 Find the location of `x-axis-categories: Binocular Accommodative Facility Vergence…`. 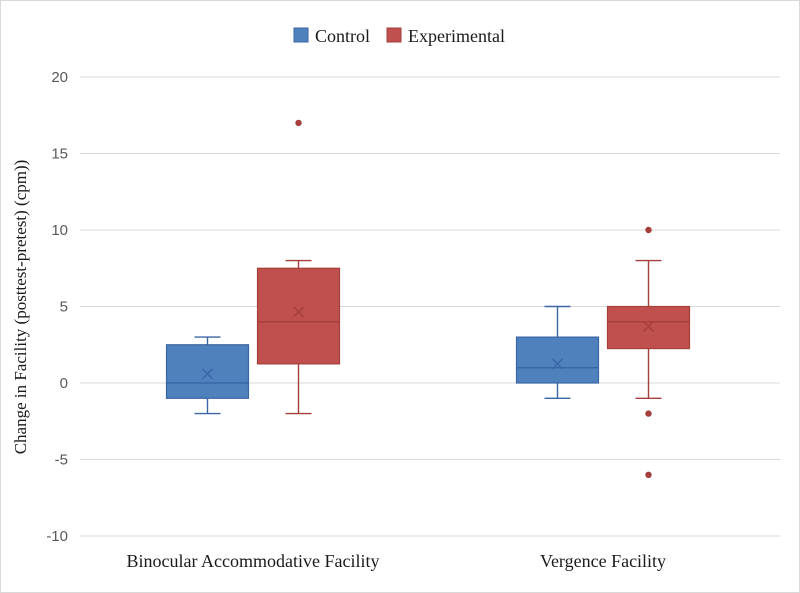

x-axis-categories: Binocular Accommodative Facility Vergence… is located at coordinates (397, 561).